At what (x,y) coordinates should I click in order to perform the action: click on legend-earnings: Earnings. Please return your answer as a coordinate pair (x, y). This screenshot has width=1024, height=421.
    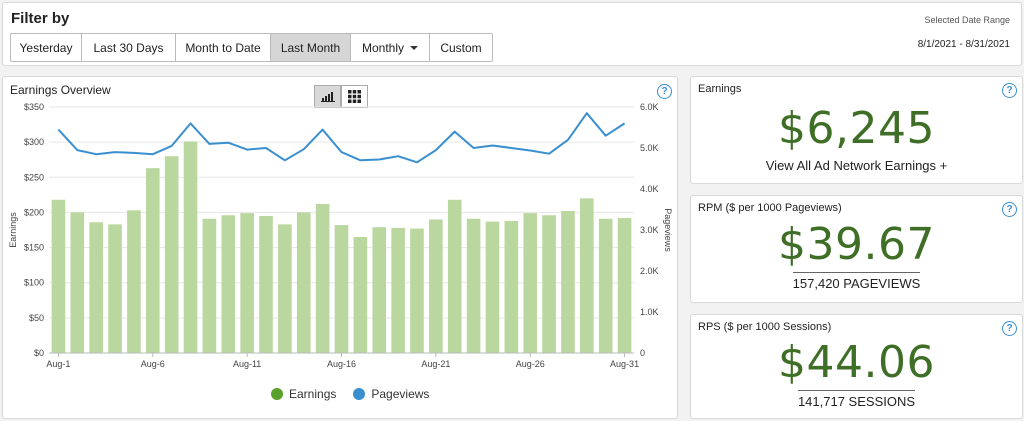
    Looking at the image, I should click on (303, 394).